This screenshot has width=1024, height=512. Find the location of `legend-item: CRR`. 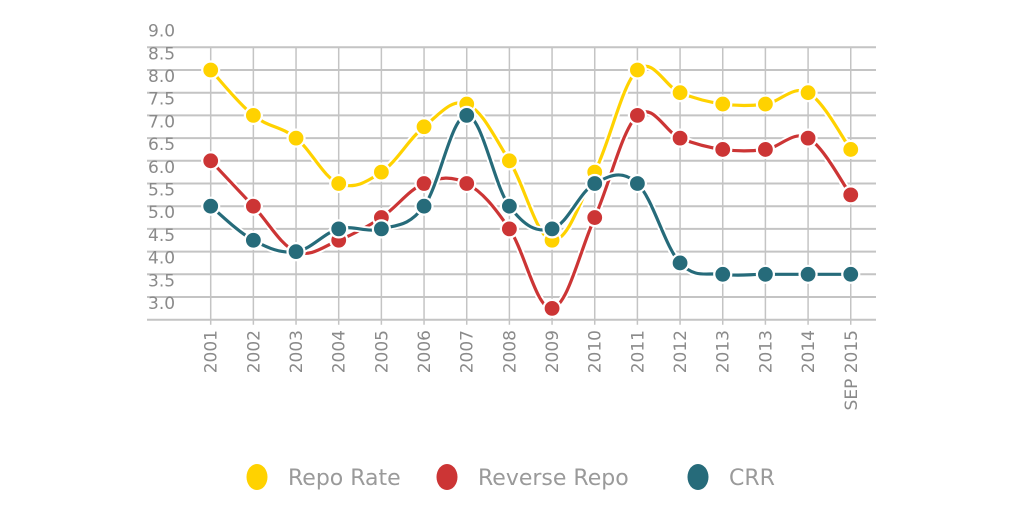

legend-item: CRR is located at coordinates (731, 477).